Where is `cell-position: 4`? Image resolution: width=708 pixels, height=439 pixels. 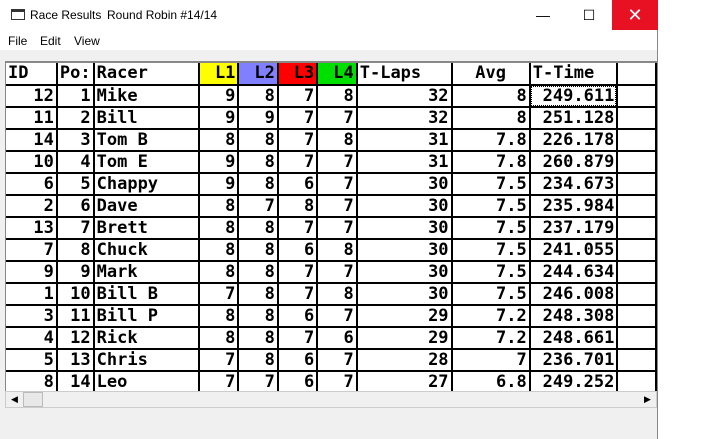
cell-position: 4 is located at coordinates (75, 162).